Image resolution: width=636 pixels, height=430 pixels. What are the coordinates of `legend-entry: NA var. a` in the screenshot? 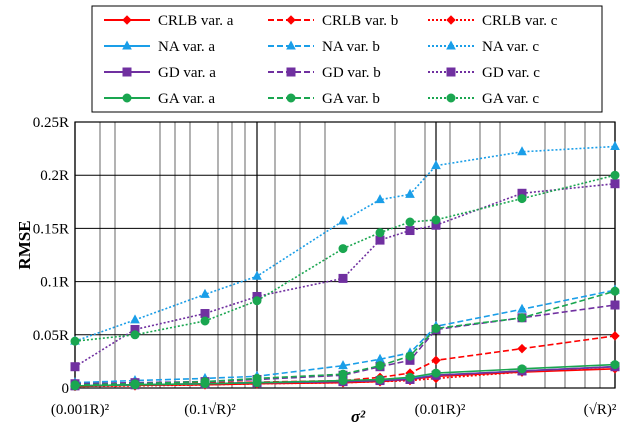 It's located at (159, 47).